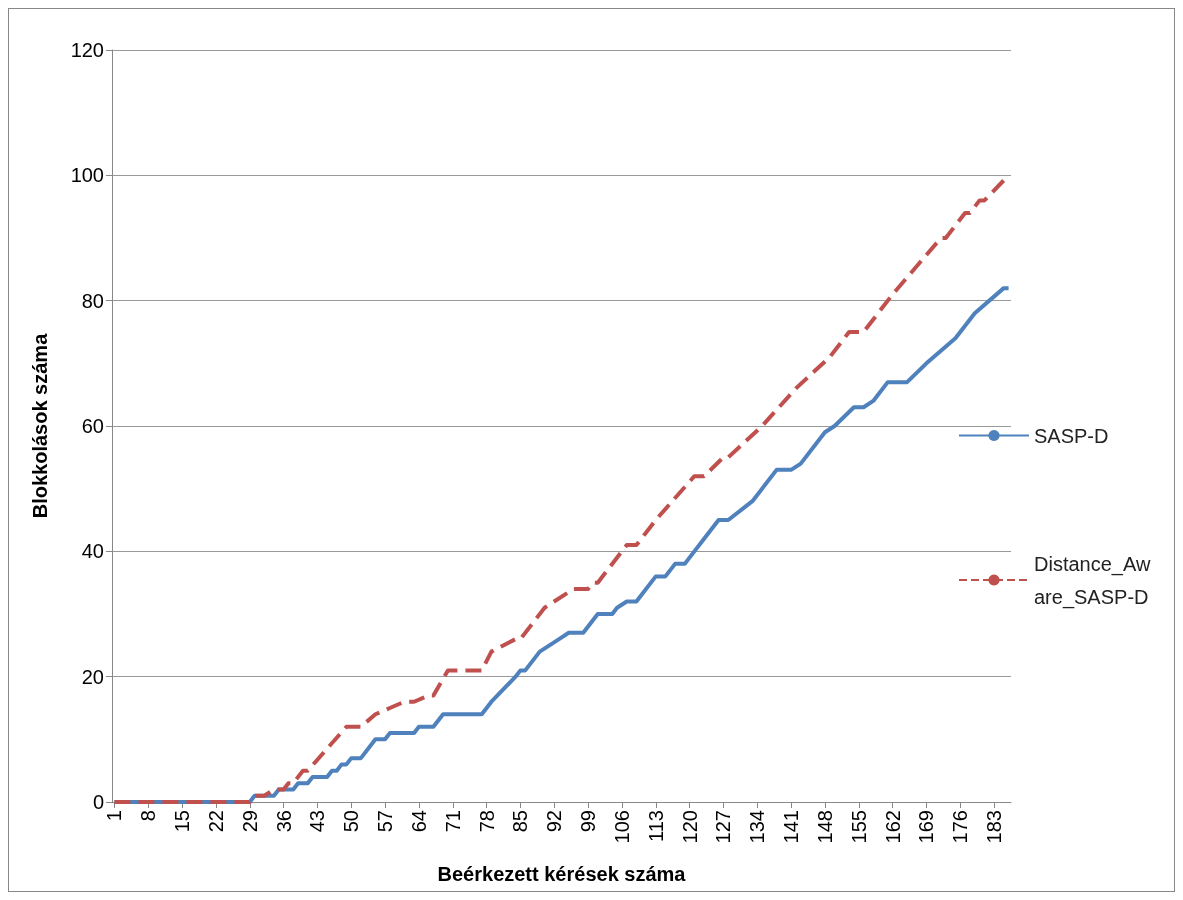 The width and height of the screenshot is (1183, 900). What do you see at coordinates (791, 827) in the screenshot?
I see `x-tick-label: 141` at bounding box center [791, 827].